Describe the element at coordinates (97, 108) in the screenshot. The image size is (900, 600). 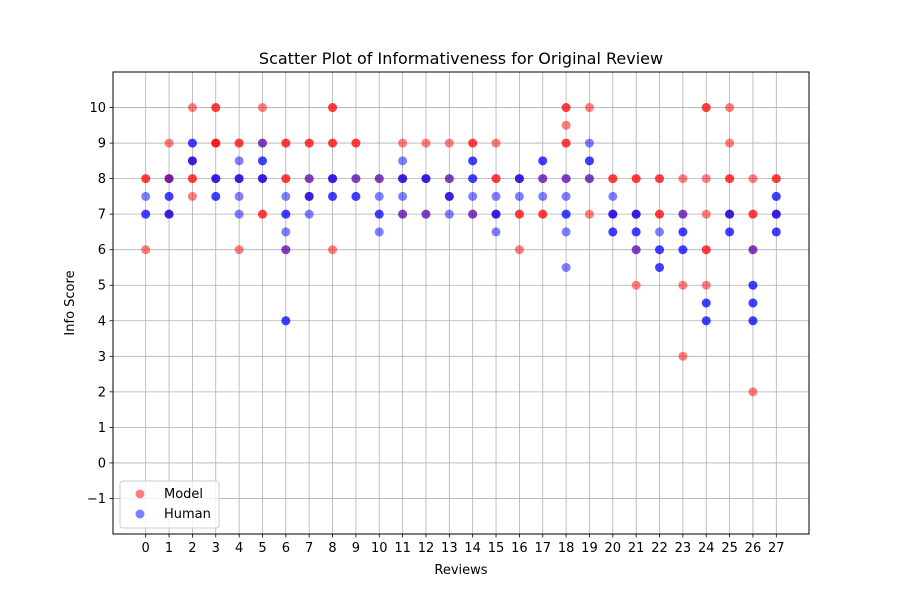
I see `y-tick-label: 10` at that location.